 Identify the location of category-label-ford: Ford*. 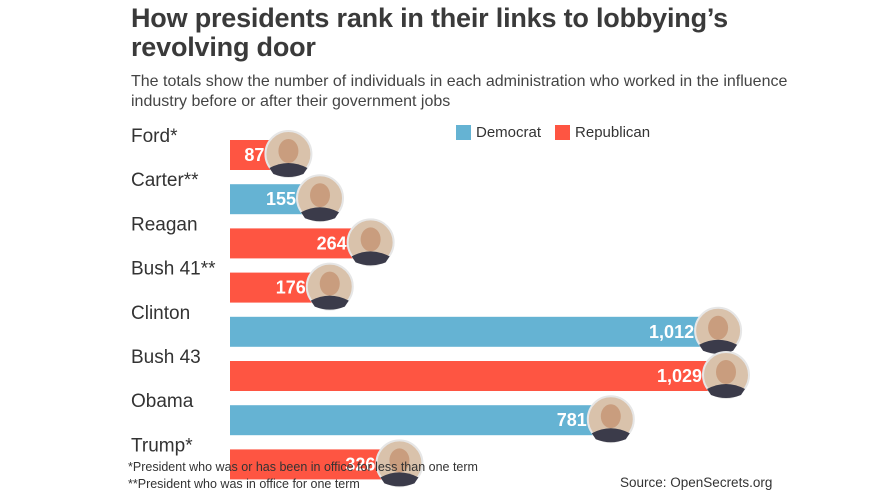
(154, 136).